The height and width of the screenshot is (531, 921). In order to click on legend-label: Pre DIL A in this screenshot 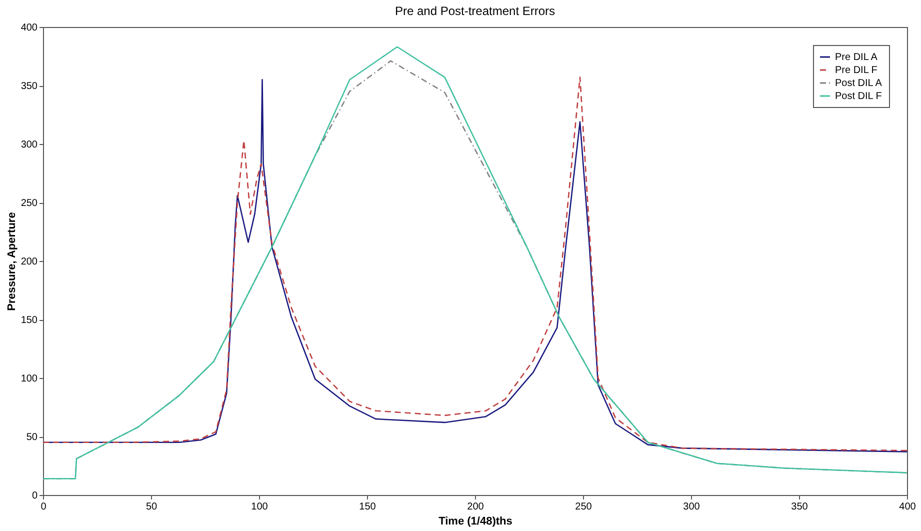, I will do `click(856, 57)`.